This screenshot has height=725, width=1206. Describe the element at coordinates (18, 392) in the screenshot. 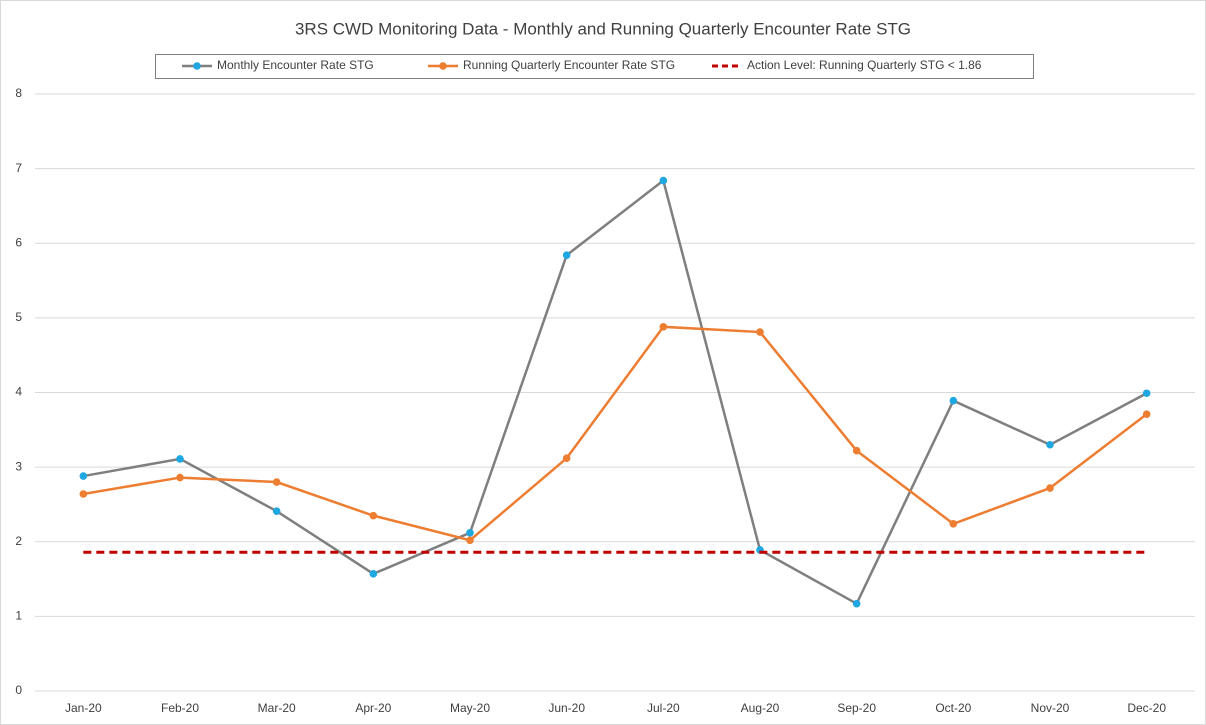

I see `y-tick-label: 4` at that location.